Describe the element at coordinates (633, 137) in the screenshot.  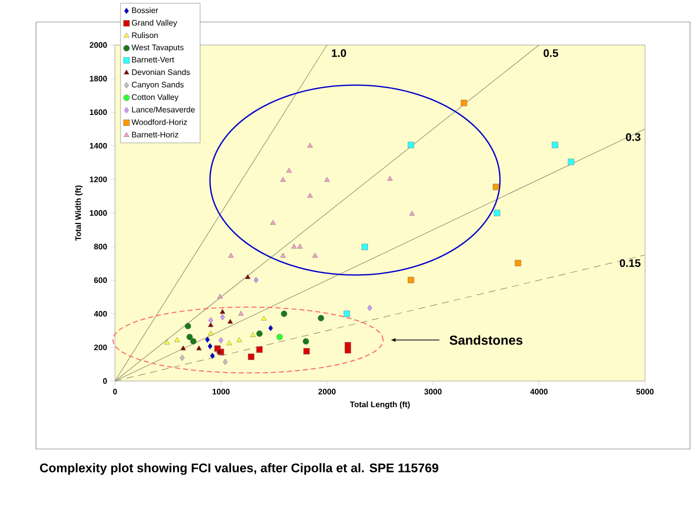
I see `series-label: 0.3` at that location.